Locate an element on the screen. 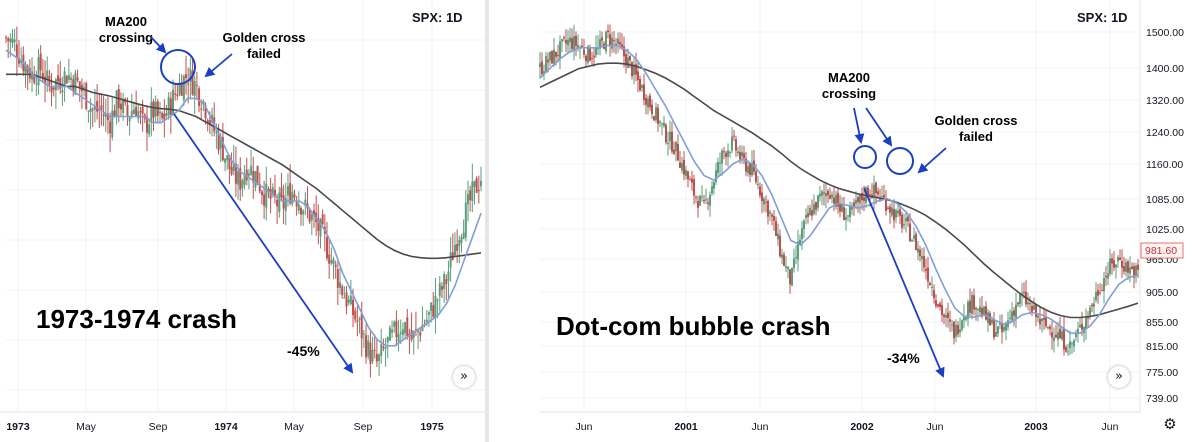 This screenshot has width=1200, height=442. x-tick-label: 1975 is located at coordinates (432, 427).